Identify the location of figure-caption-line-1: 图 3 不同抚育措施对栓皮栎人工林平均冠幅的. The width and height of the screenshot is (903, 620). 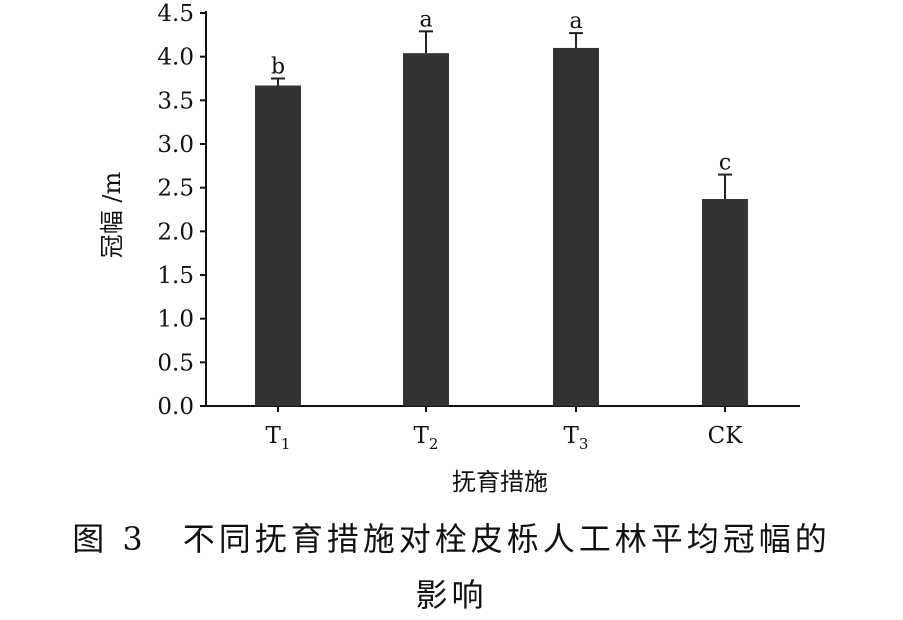
(451, 539).